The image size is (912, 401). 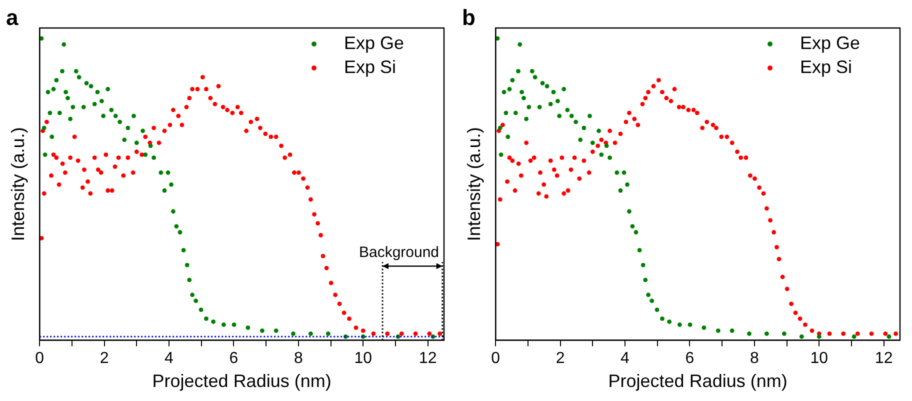 I want to click on chart-title: a, so click(x=12, y=17).